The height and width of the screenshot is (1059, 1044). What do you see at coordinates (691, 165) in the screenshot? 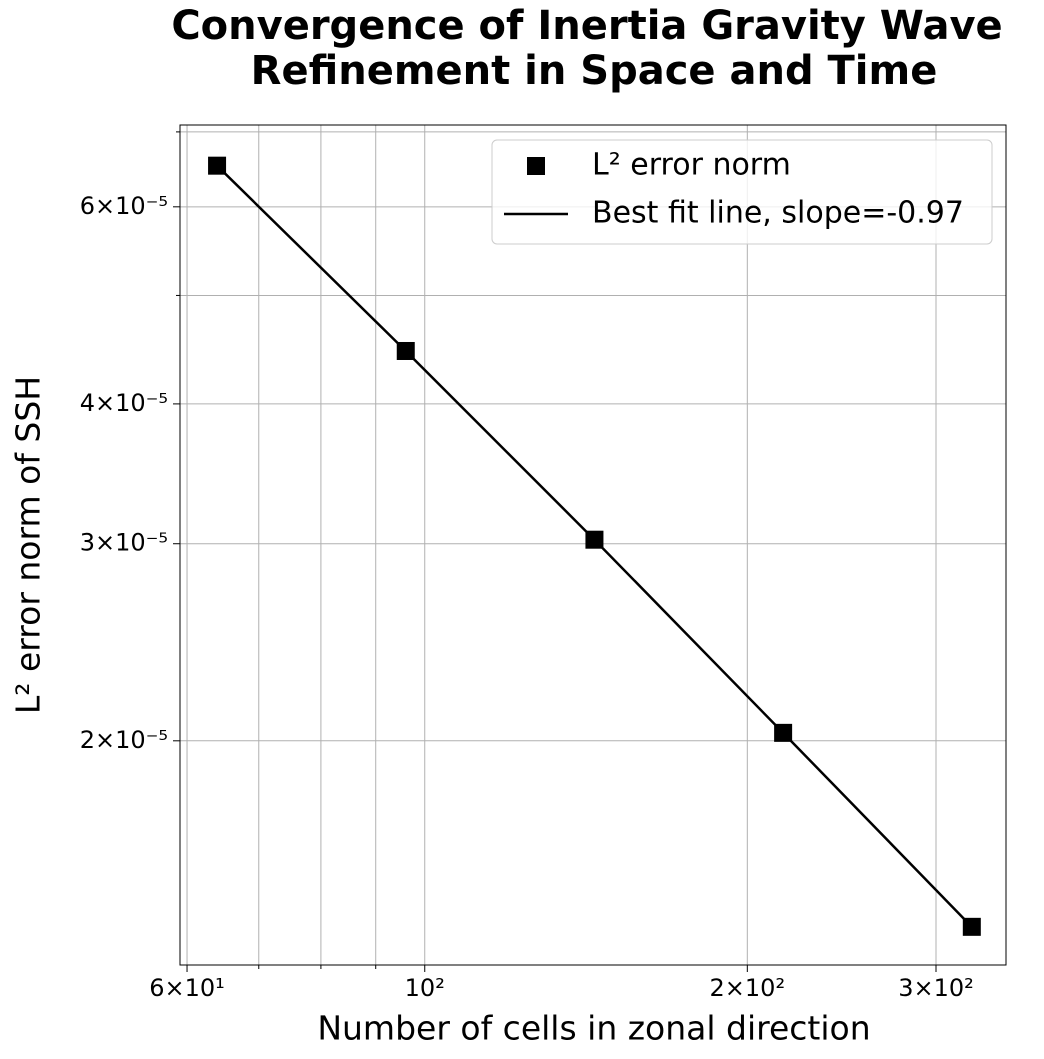
I see `legend-label: L² error norm` at bounding box center [691, 165].